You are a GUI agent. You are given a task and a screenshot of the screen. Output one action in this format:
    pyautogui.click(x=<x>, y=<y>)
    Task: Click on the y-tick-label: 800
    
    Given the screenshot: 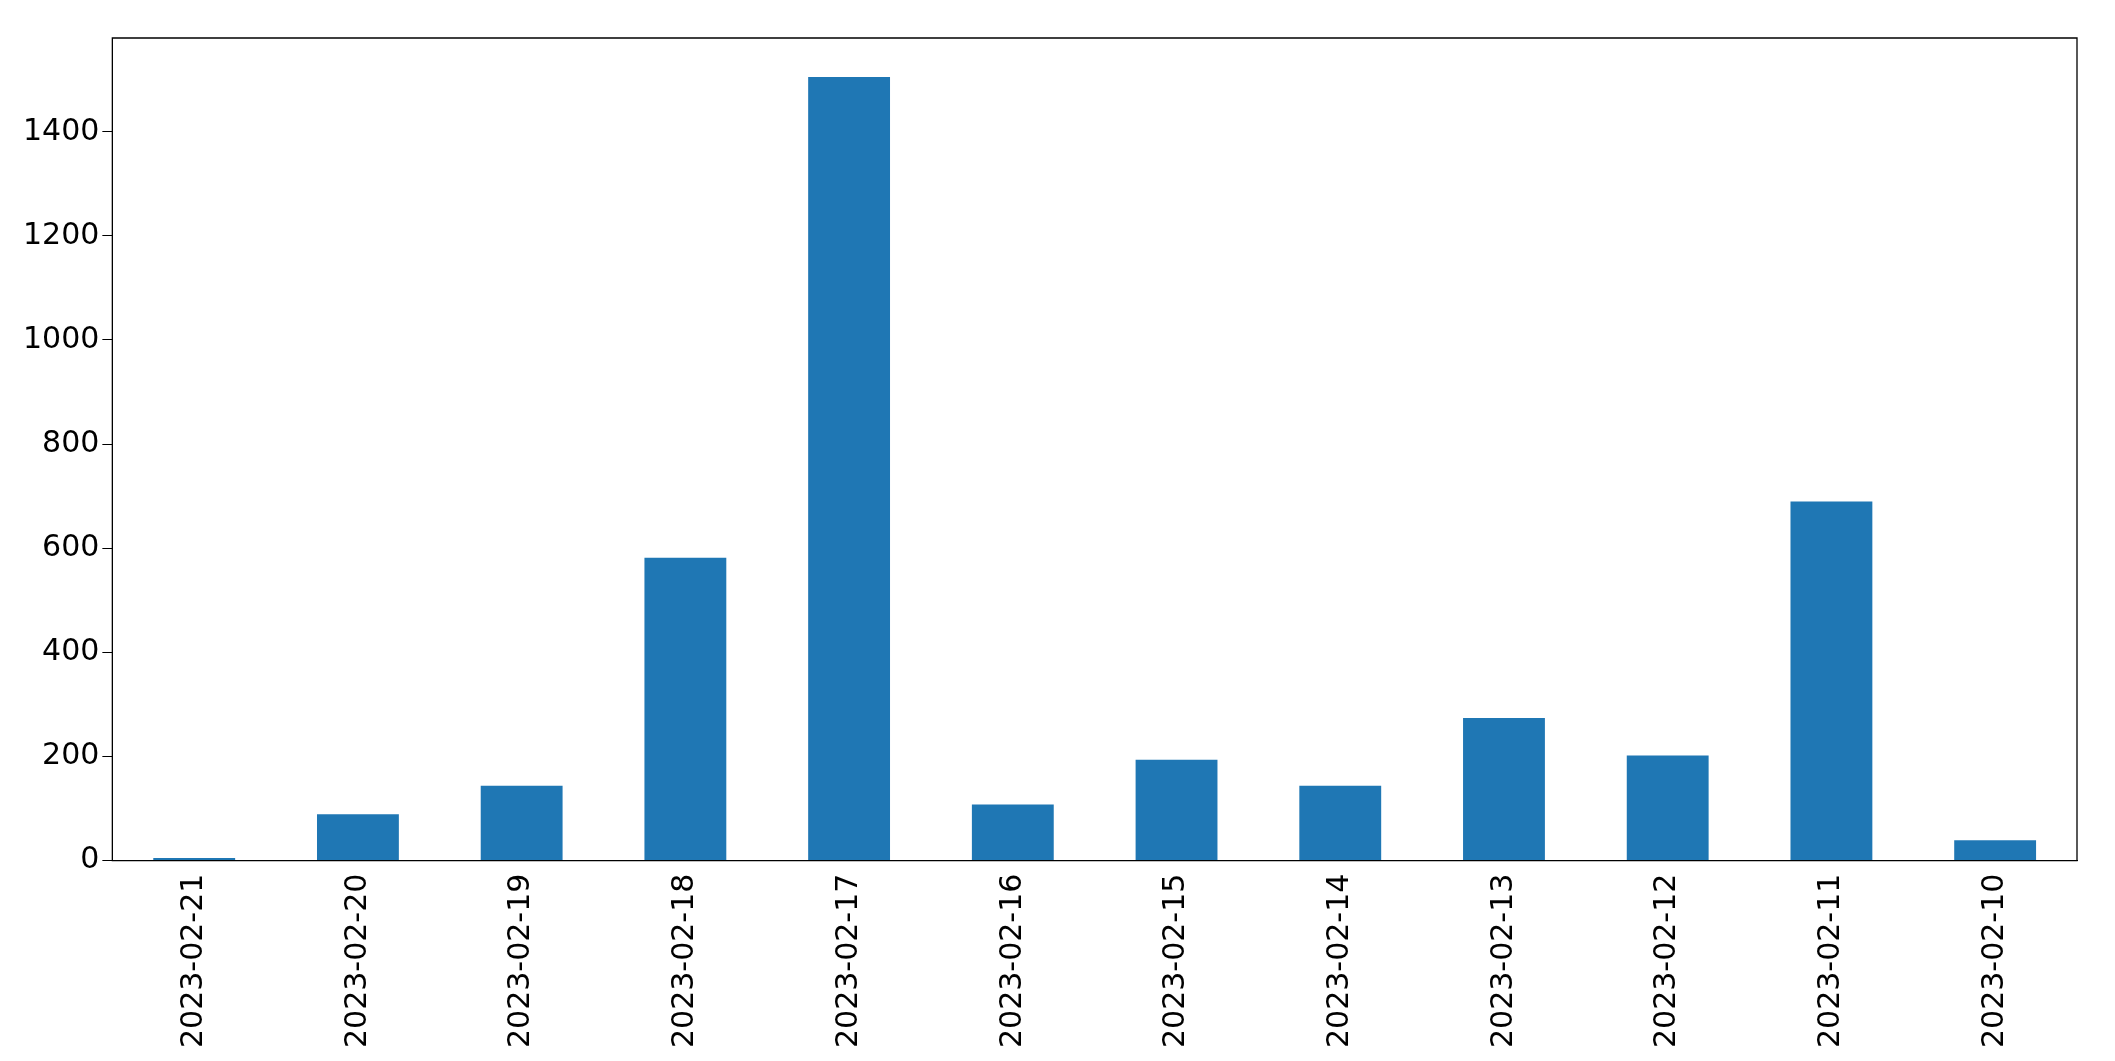 What is the action you would take?
    pyautogui.click(x=71, y=441)
    